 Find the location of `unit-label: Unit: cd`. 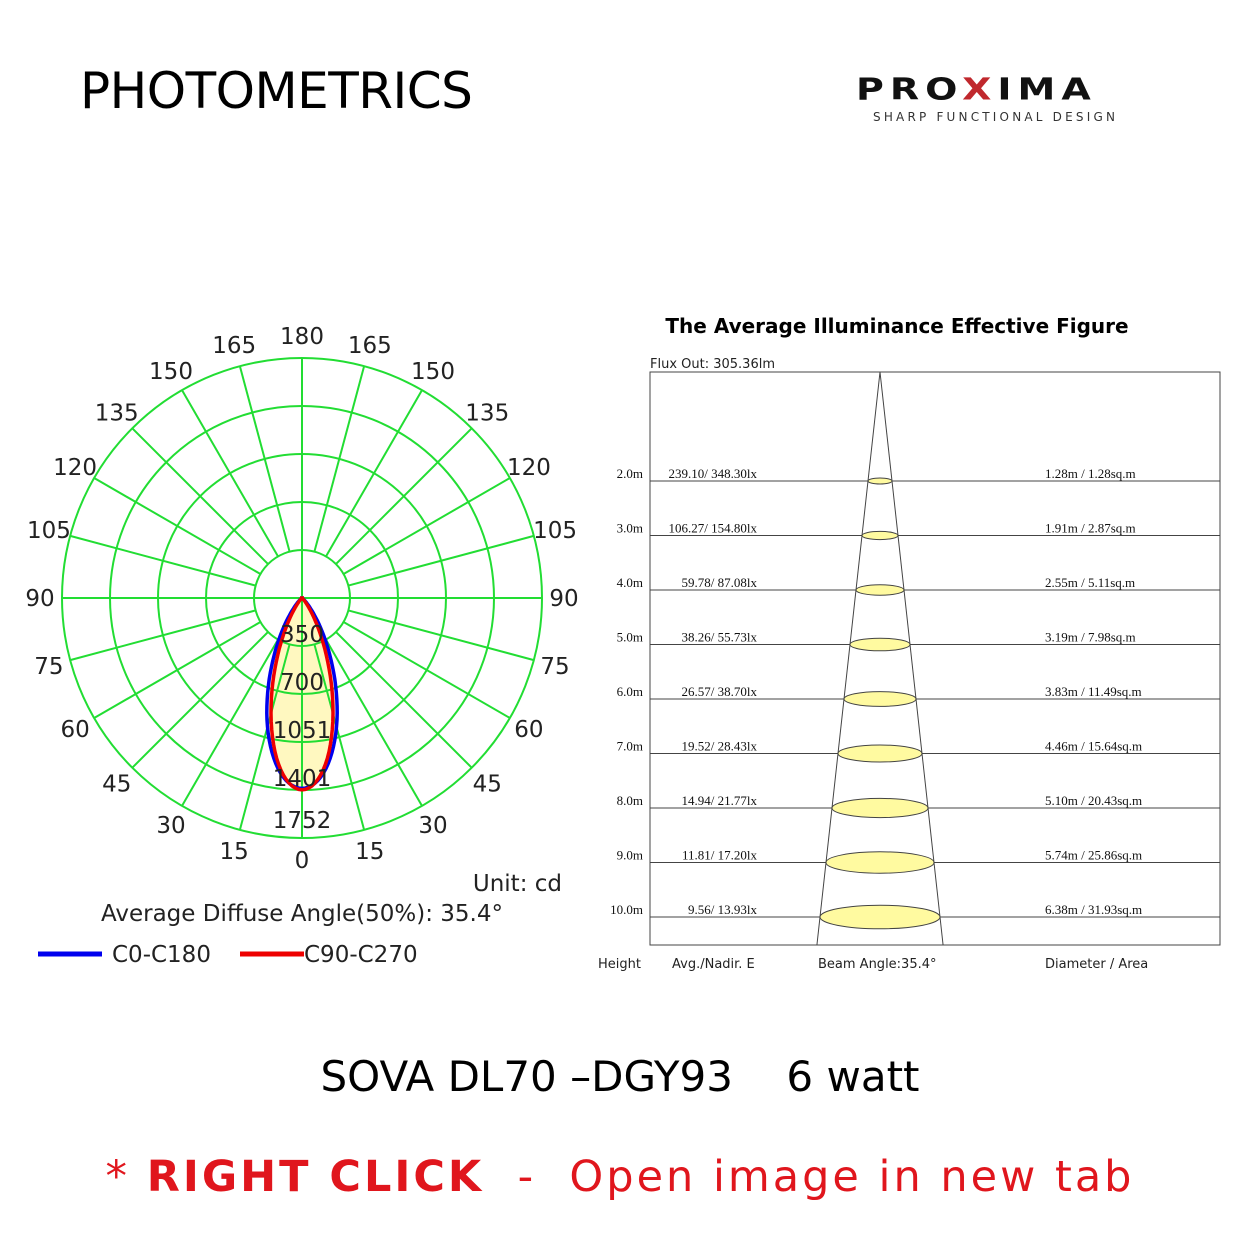

unit-label: Unit: cd is located at coordinates (517, 884).